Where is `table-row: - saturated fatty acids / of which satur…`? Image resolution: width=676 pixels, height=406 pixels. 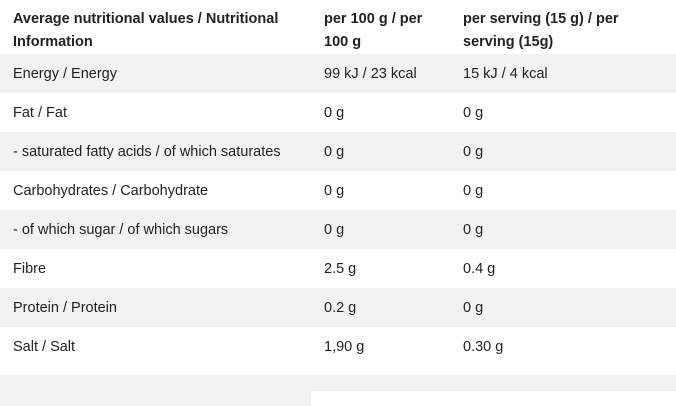
table-row: - saturated fatty acids / of which satur… is located at coordinates (338, 151).